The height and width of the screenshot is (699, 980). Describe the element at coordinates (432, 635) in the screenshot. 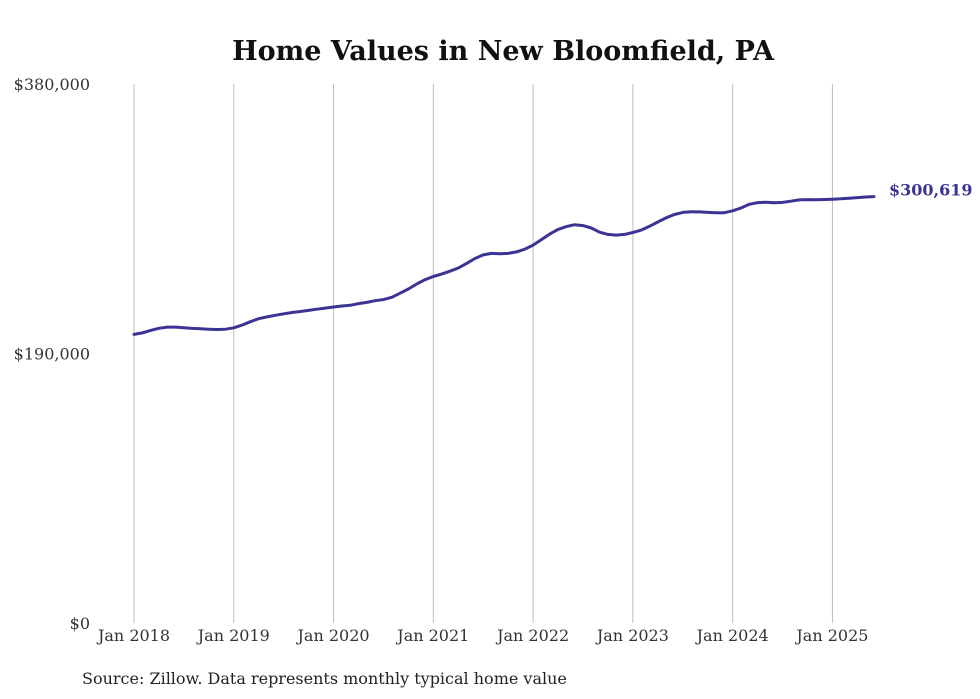

I see `x-tick-label: Jan 2021` at that location.